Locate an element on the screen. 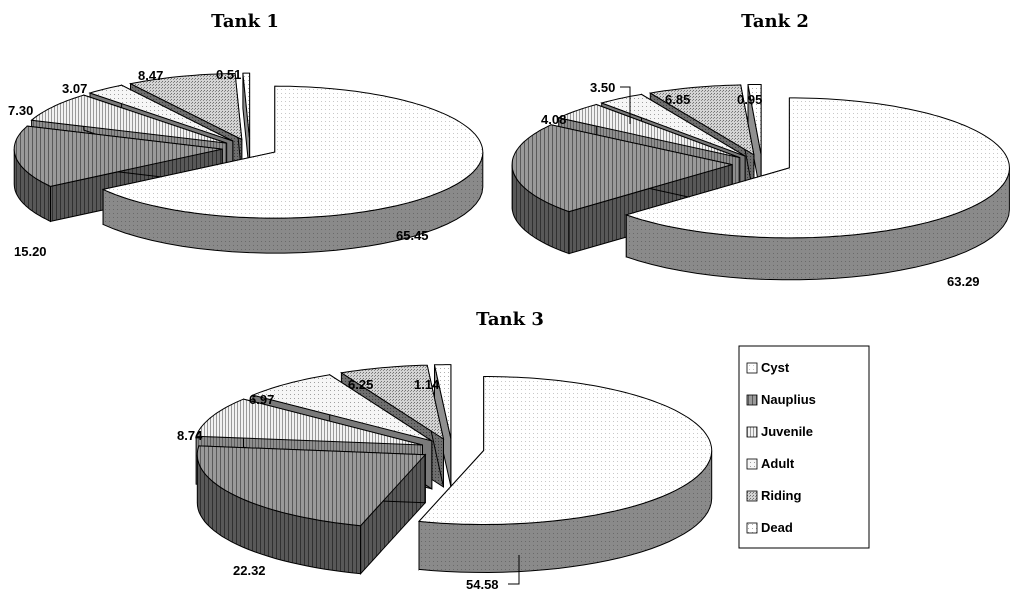 The image size is (1014, 595). pie-tank1-juvenile-top is located at coordinates (128, 119).